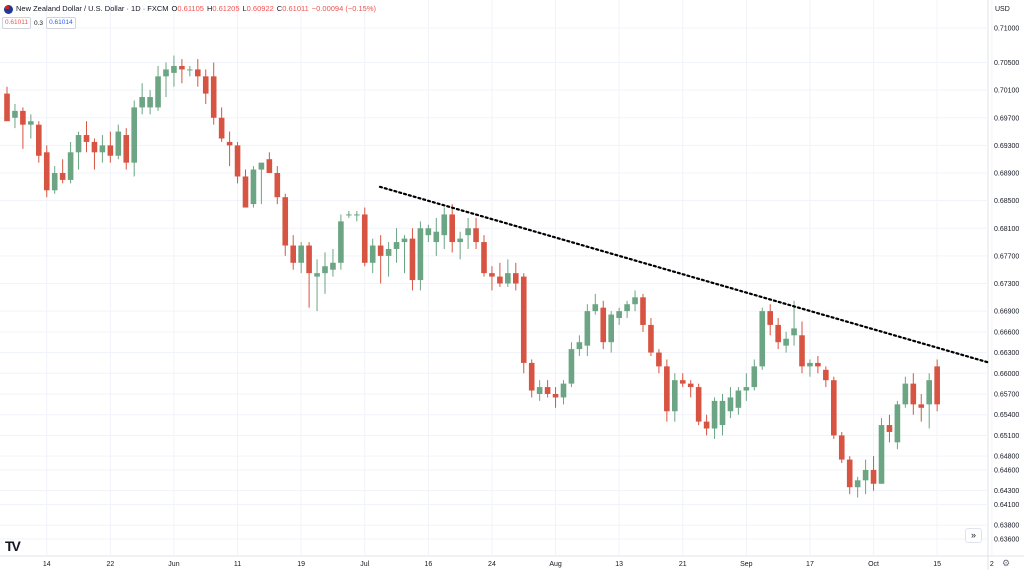 The image size is (1024, 570). What do you see at coordinates (1006, 374) in the screenshot?
I see `y-tick-label: 0.66000` at bounding box center [1006, 374].